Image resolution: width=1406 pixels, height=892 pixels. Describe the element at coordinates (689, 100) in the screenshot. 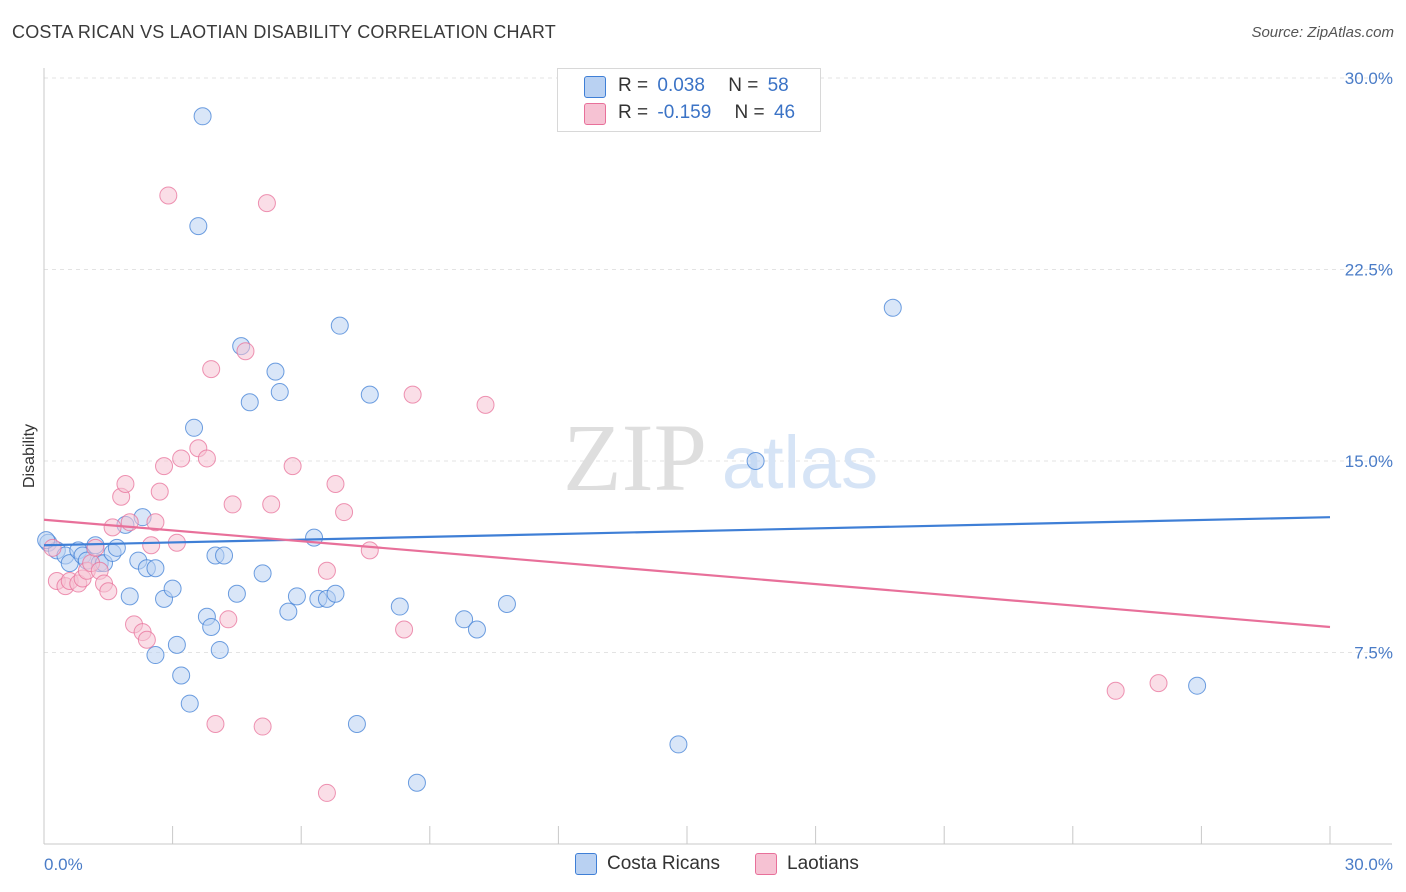

I see `correlation-legend: R = 0.038 N = 58 R = -0.159 N = 46` at that location.